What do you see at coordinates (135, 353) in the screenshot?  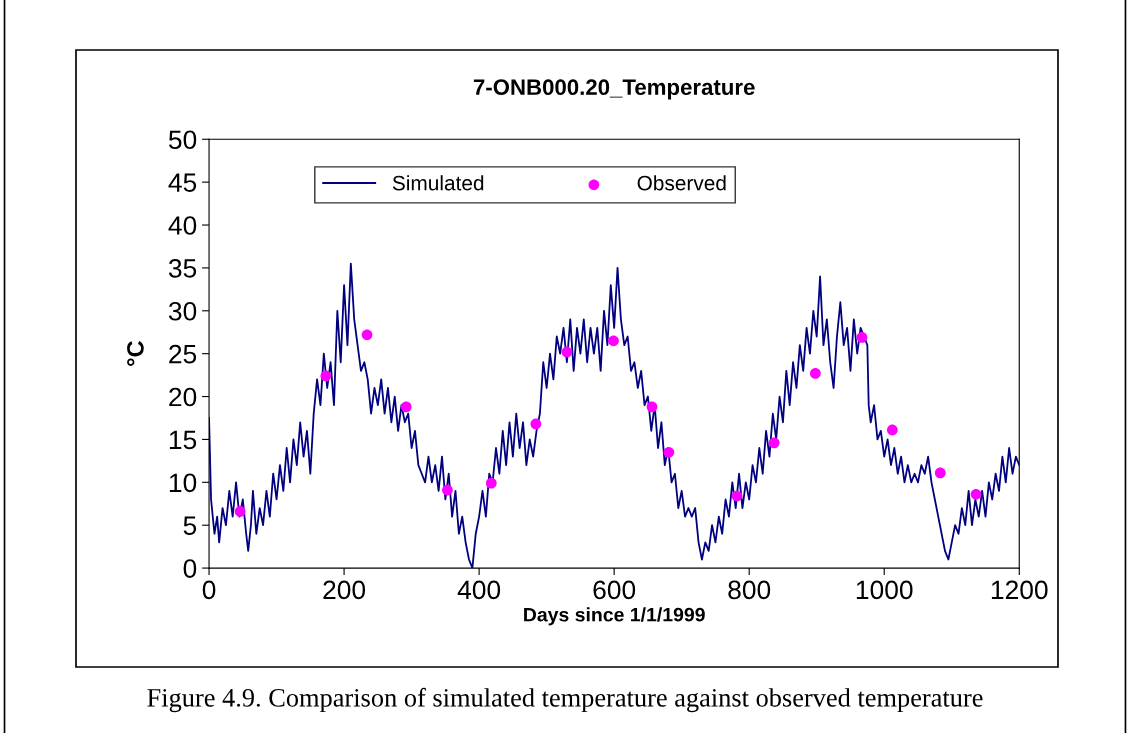 I see `y-axis-title: °C` at bounding box center [135, 353].